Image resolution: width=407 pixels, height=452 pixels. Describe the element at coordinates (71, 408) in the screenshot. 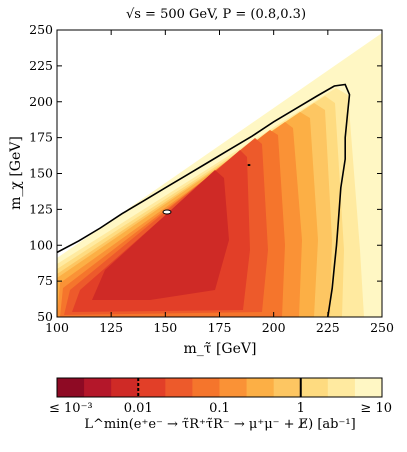

I see `colorbar-tick-label-0: ≤ 10⁻³` at that location.